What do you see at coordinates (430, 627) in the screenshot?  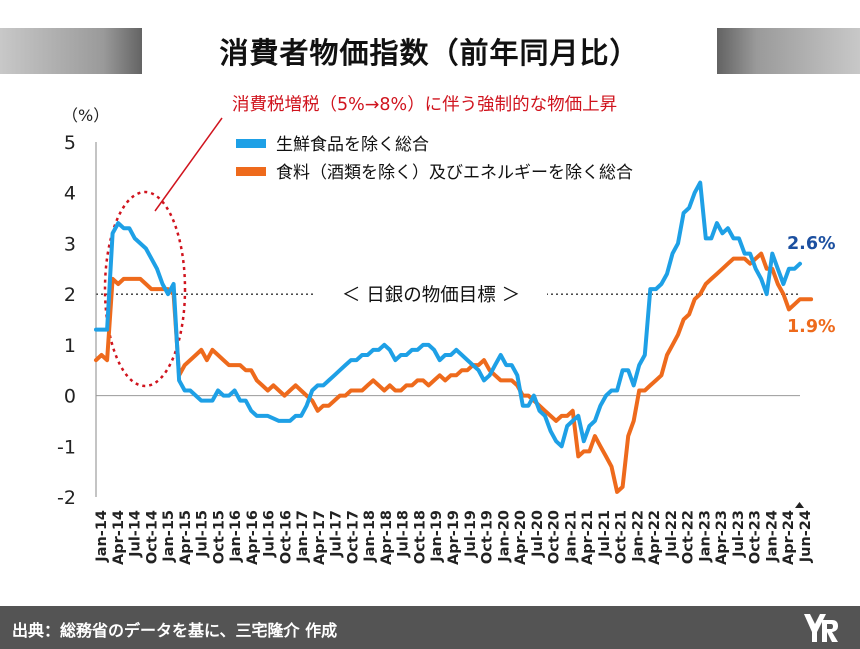 I see `footer: 出典：総務省のデータを基に、三宅隆介 作成` at bounding box center [430, 627].